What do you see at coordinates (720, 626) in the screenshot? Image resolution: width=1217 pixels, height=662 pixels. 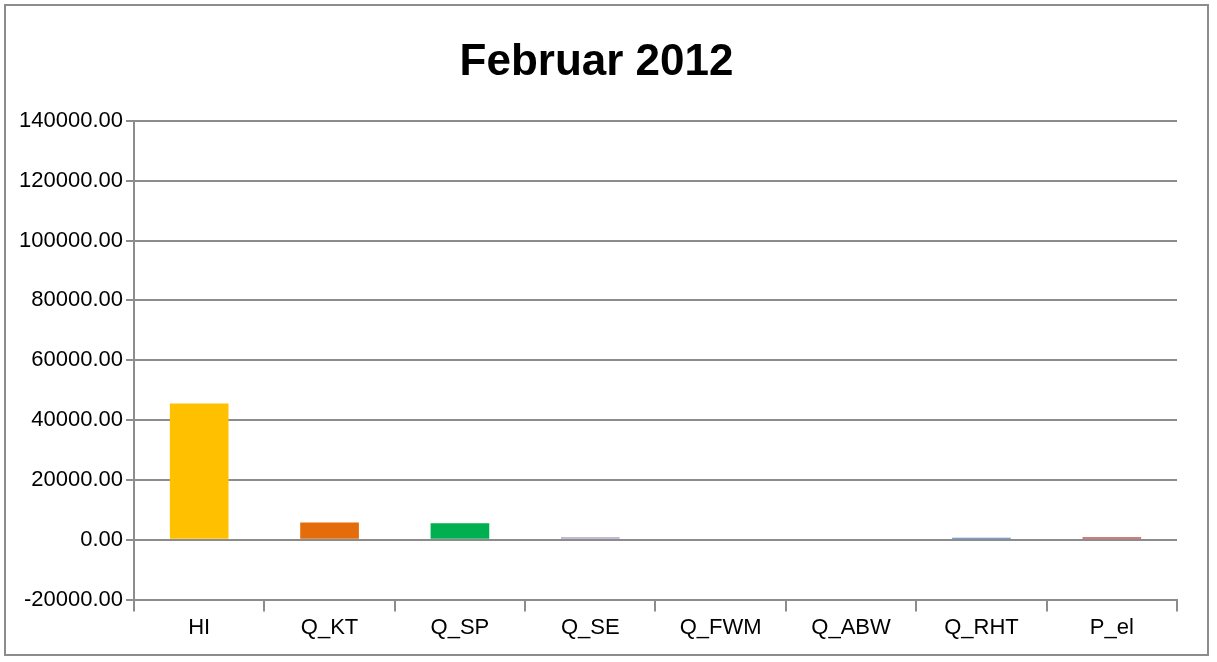 I see `x-tick-label: Q_FWM` at bounding box center [720, 626].